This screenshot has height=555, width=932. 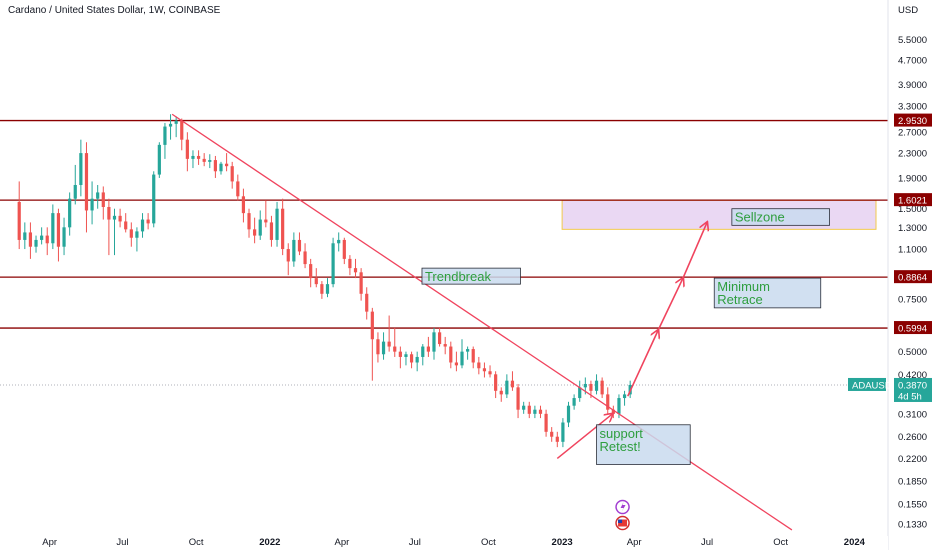 I want to click on note-text: Sellzone, so click(x=760, y=217).